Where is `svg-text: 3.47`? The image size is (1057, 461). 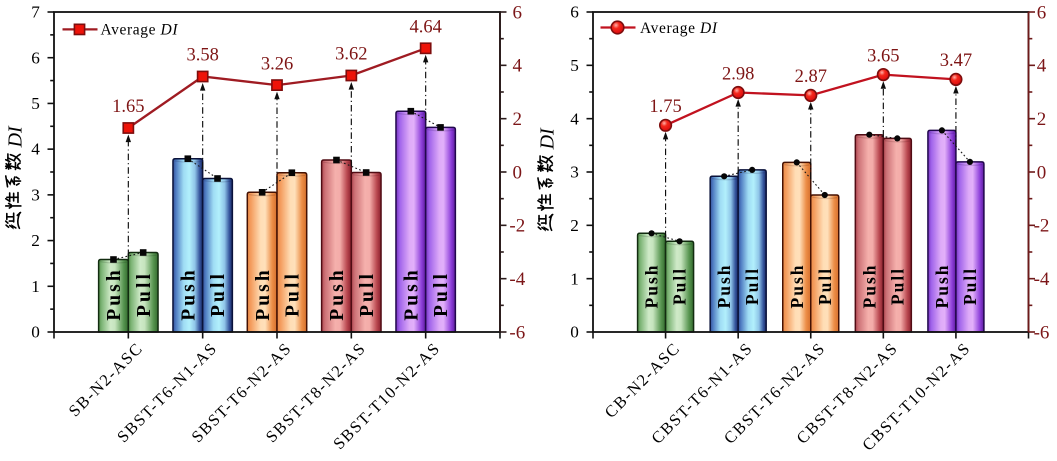
svg-text: 3.47 is located at coordinates (956, 61).